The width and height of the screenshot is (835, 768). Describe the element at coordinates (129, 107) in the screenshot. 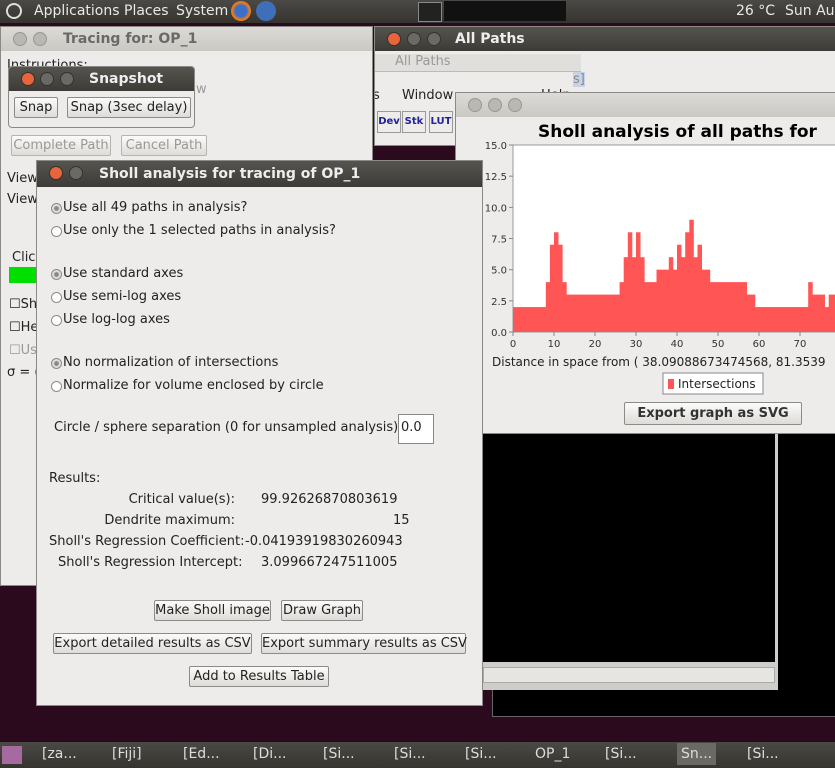

I see `button: Snap (3sec delay)` at that location.